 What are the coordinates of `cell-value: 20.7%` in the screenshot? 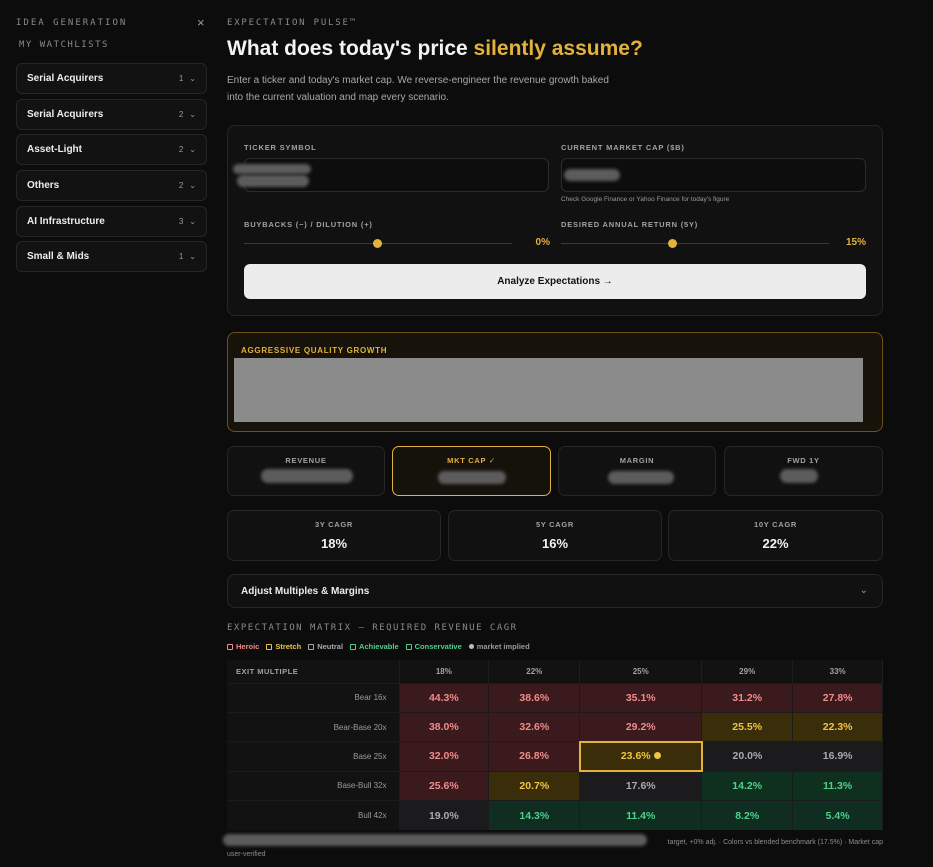 It's located at (534, 785).